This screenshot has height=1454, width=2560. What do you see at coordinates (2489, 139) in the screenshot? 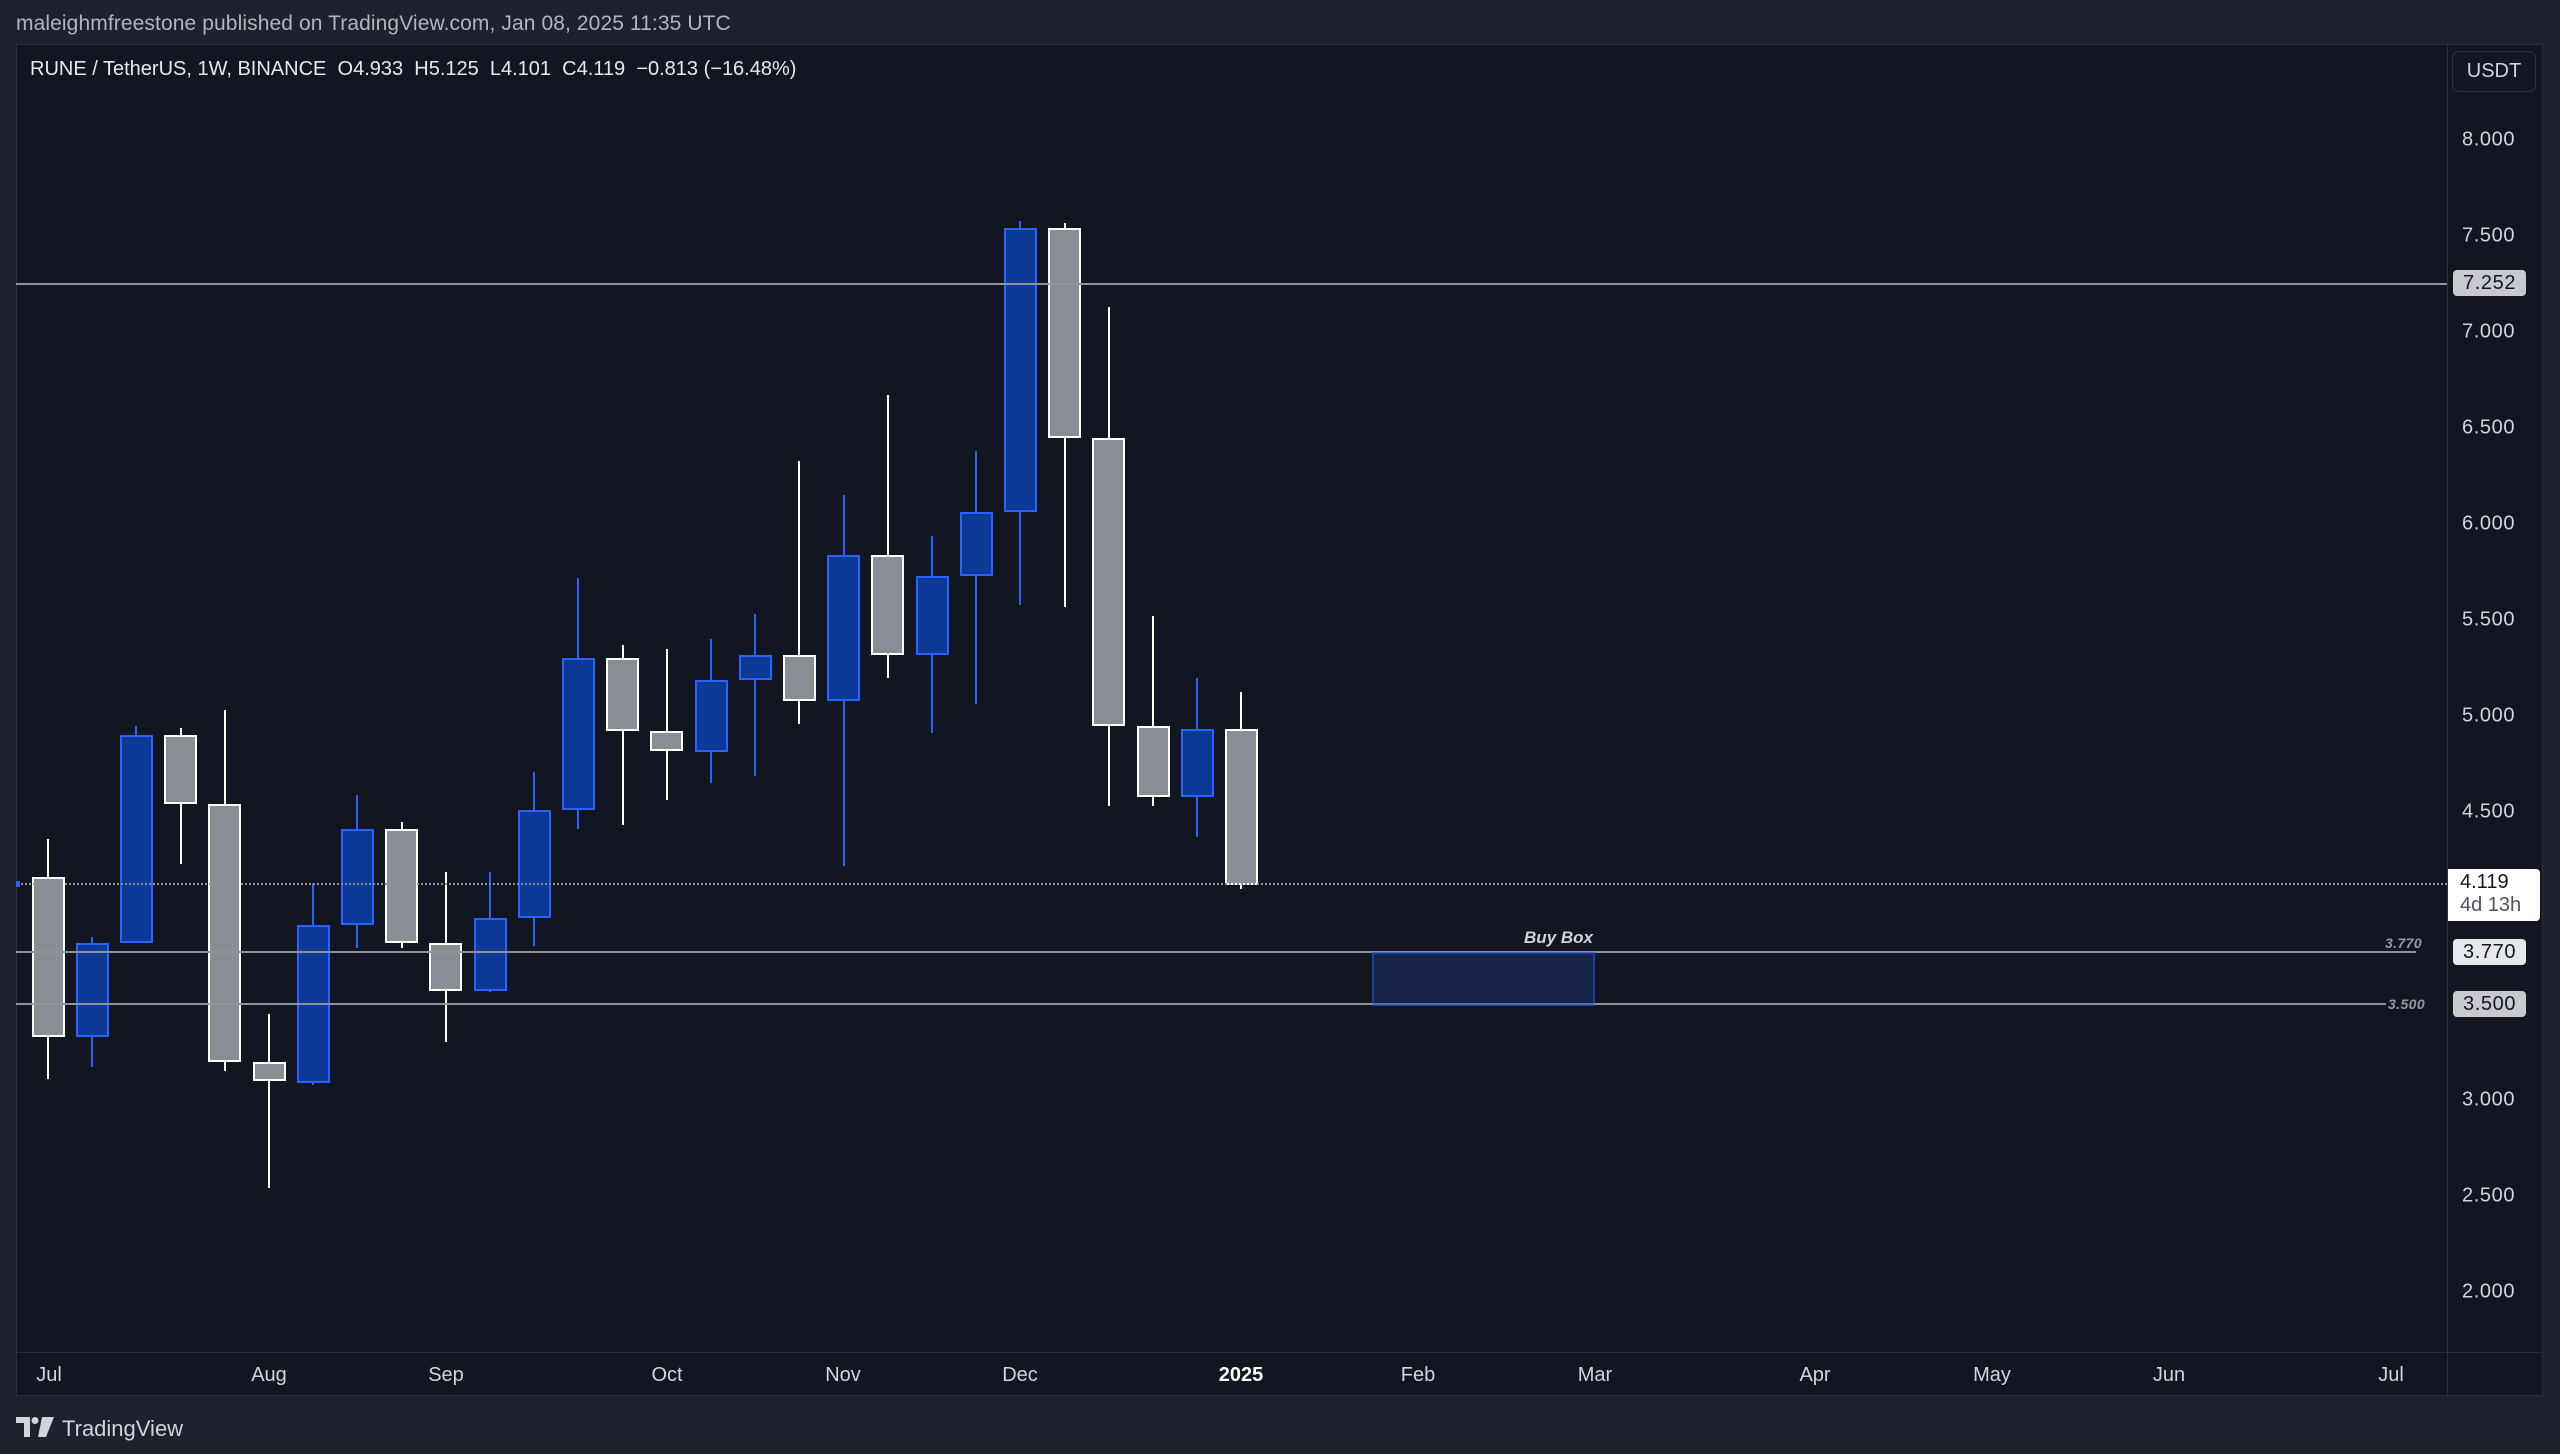
I see `price-tick: 8.000` at bounding box center [2489, 139].